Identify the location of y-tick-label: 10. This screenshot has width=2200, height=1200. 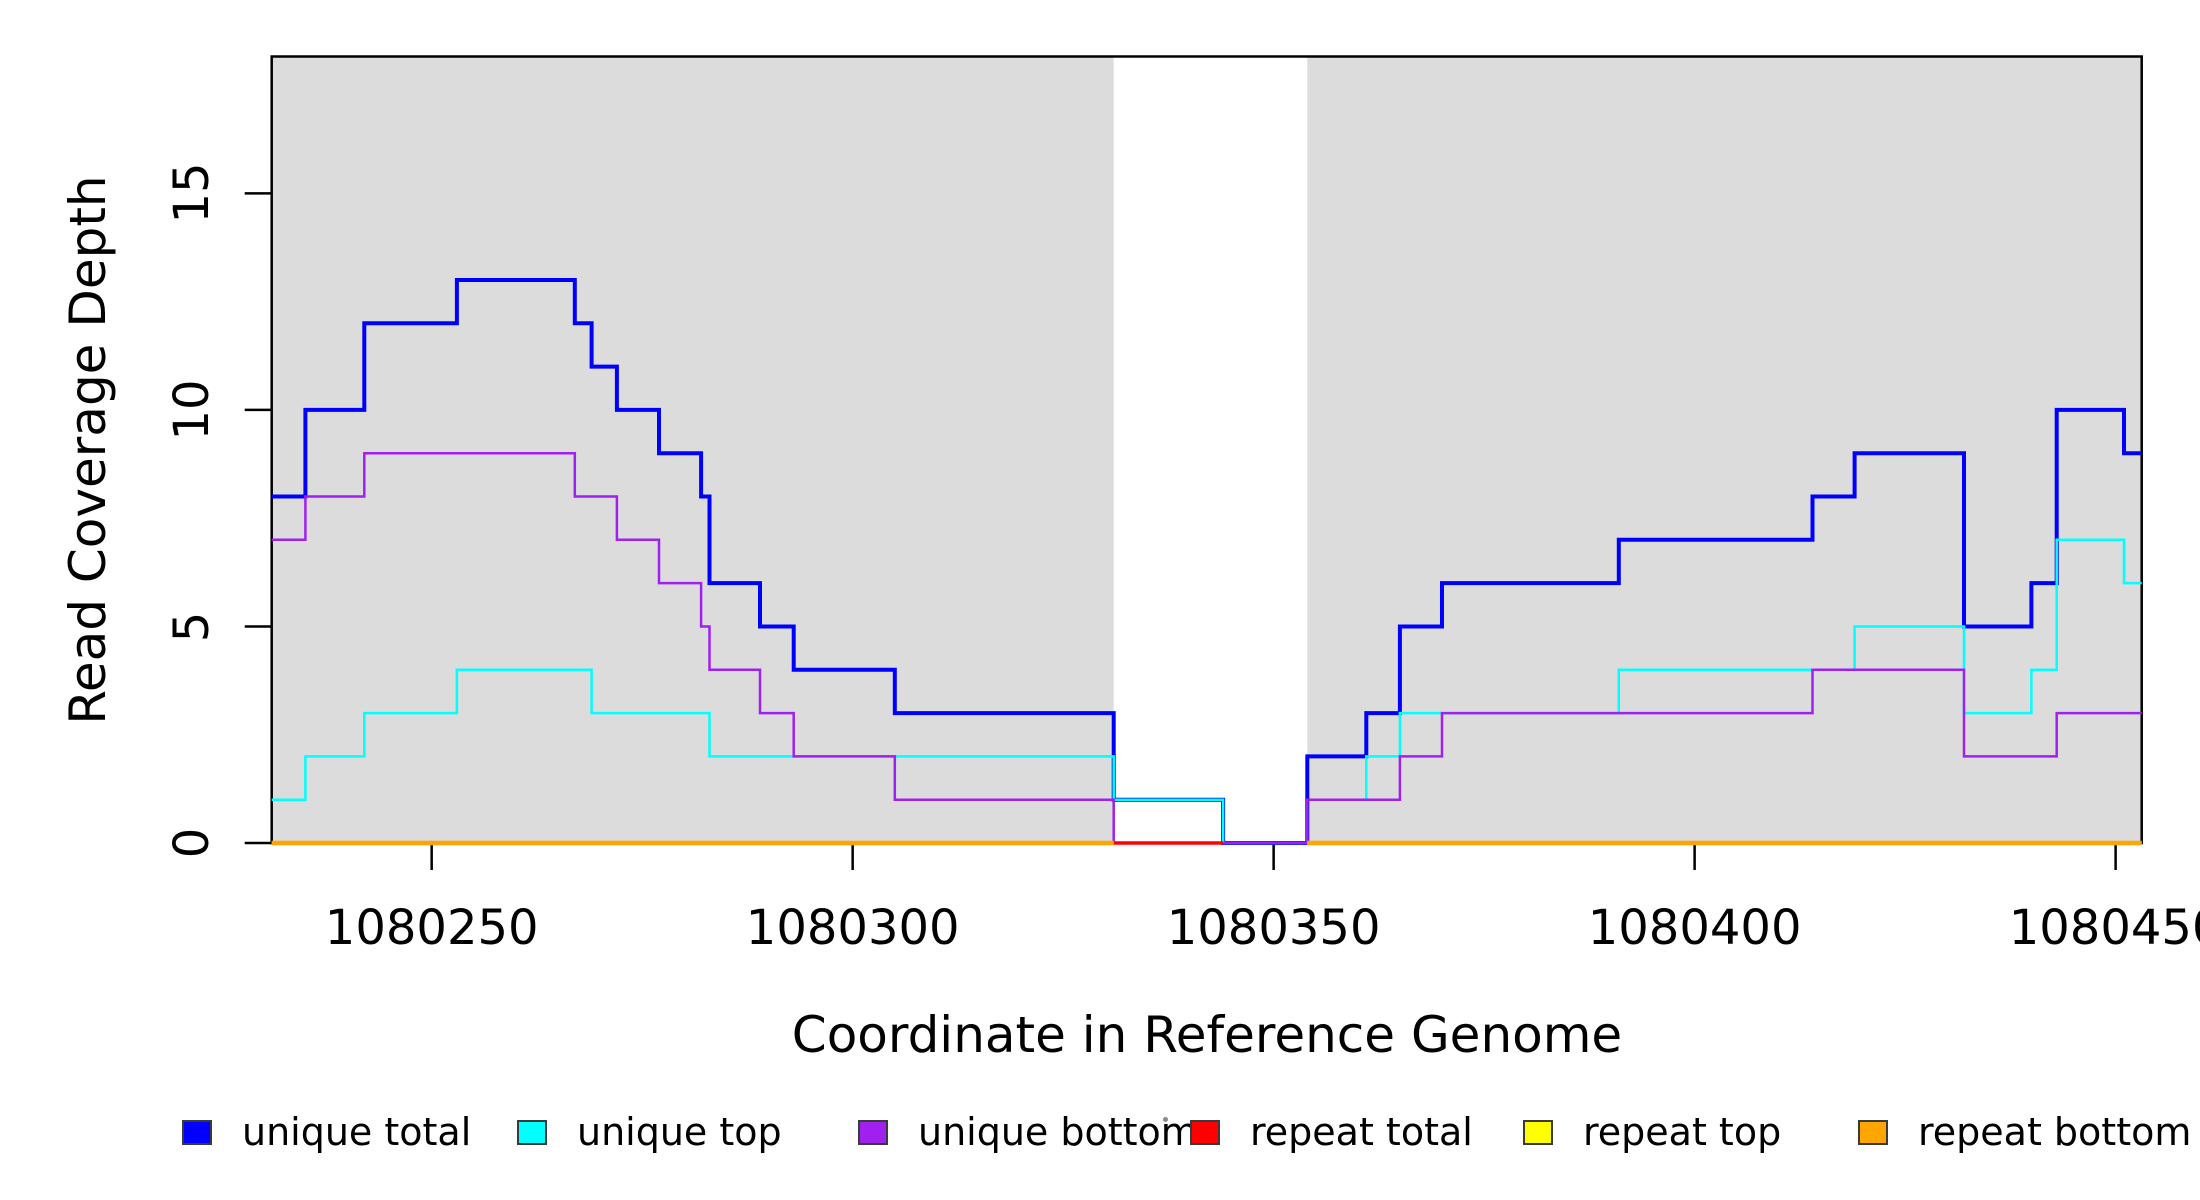
(192, 410).